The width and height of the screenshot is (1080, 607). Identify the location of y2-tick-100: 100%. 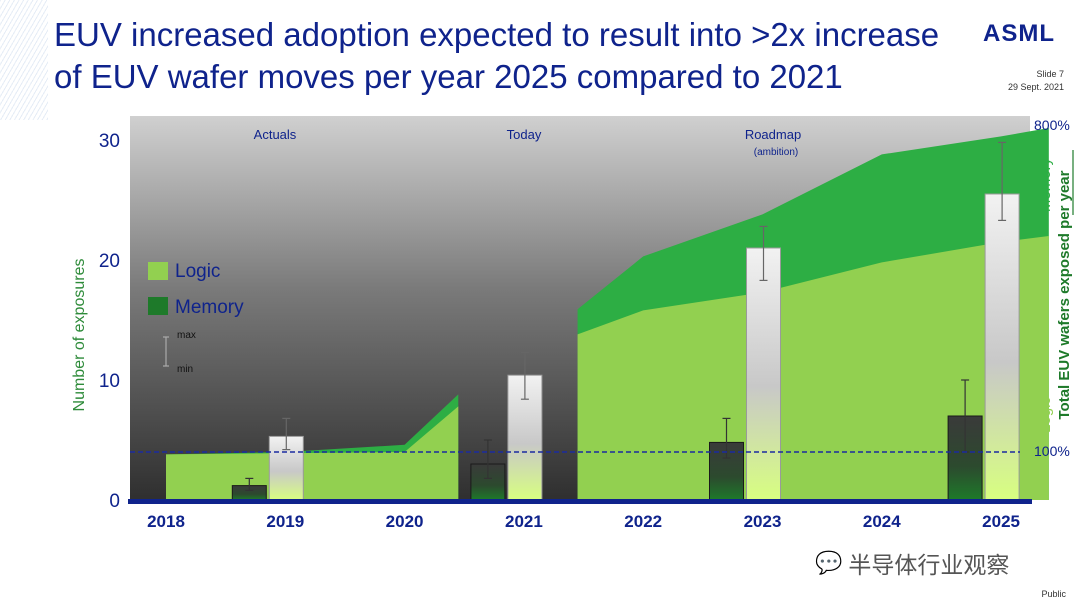
(1052, 451).